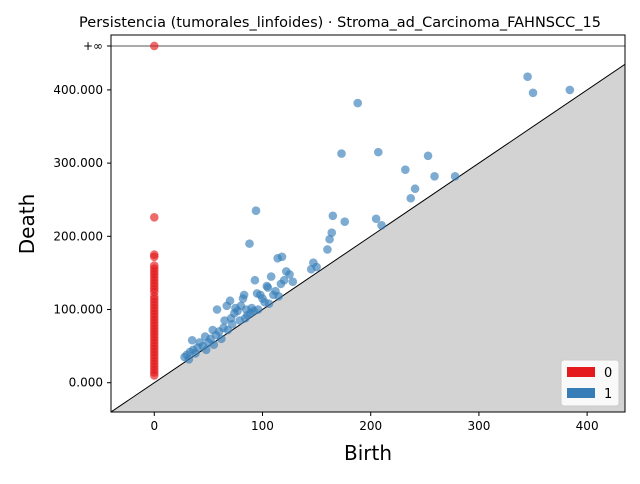  I want to click on x-axis-label: Birth, so click(368, 453).